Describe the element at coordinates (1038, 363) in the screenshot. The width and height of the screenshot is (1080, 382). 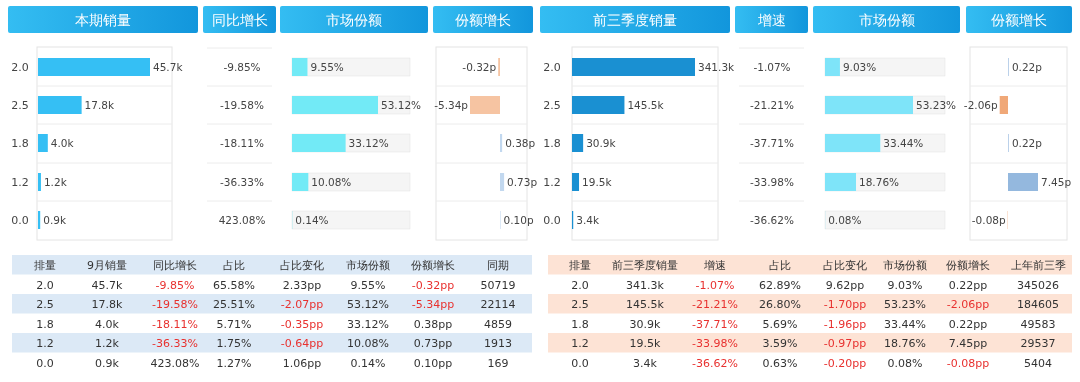
I see `data-label: 5404` at that location.